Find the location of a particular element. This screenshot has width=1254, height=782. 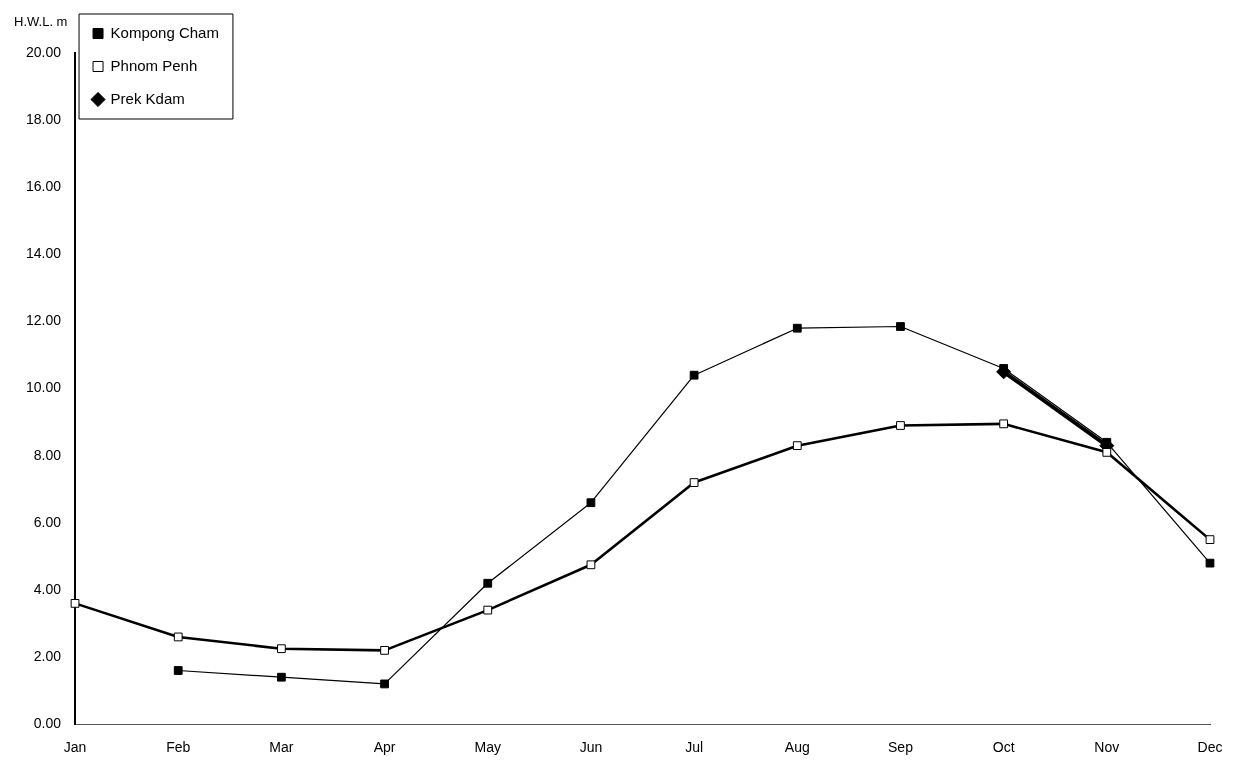

y-tick-label: 2.00 is located at coordinates (47, 655).